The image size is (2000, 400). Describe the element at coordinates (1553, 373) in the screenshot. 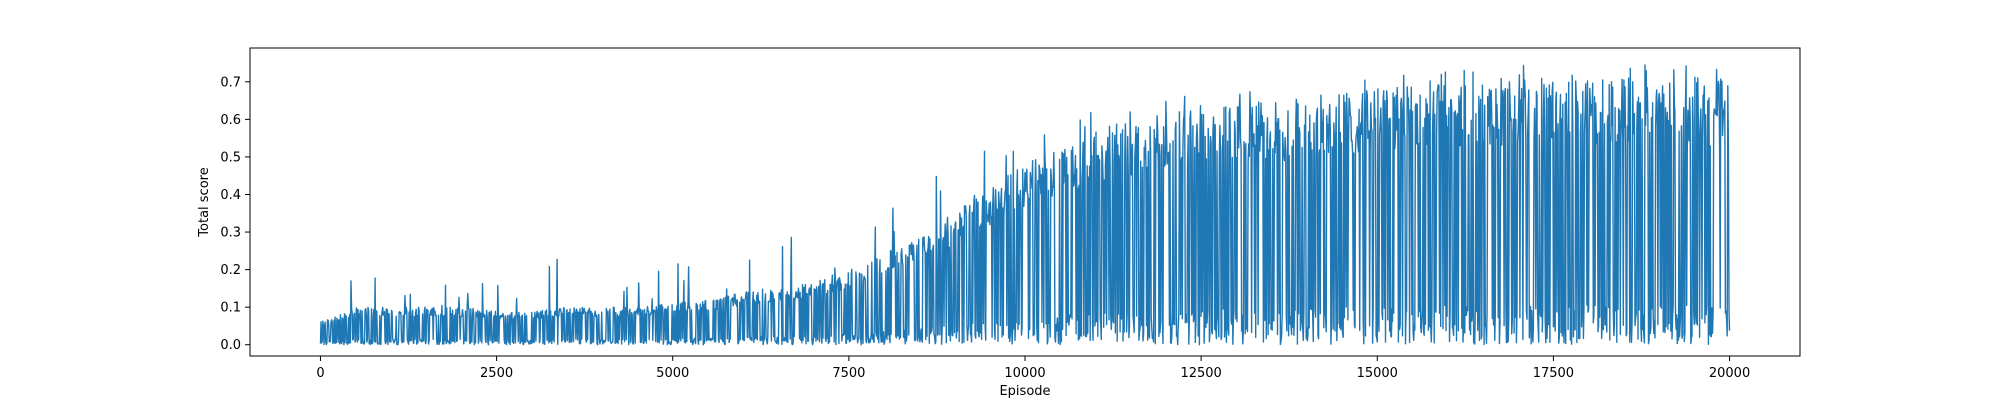

I see `x-tick-label: 17500` at that location.